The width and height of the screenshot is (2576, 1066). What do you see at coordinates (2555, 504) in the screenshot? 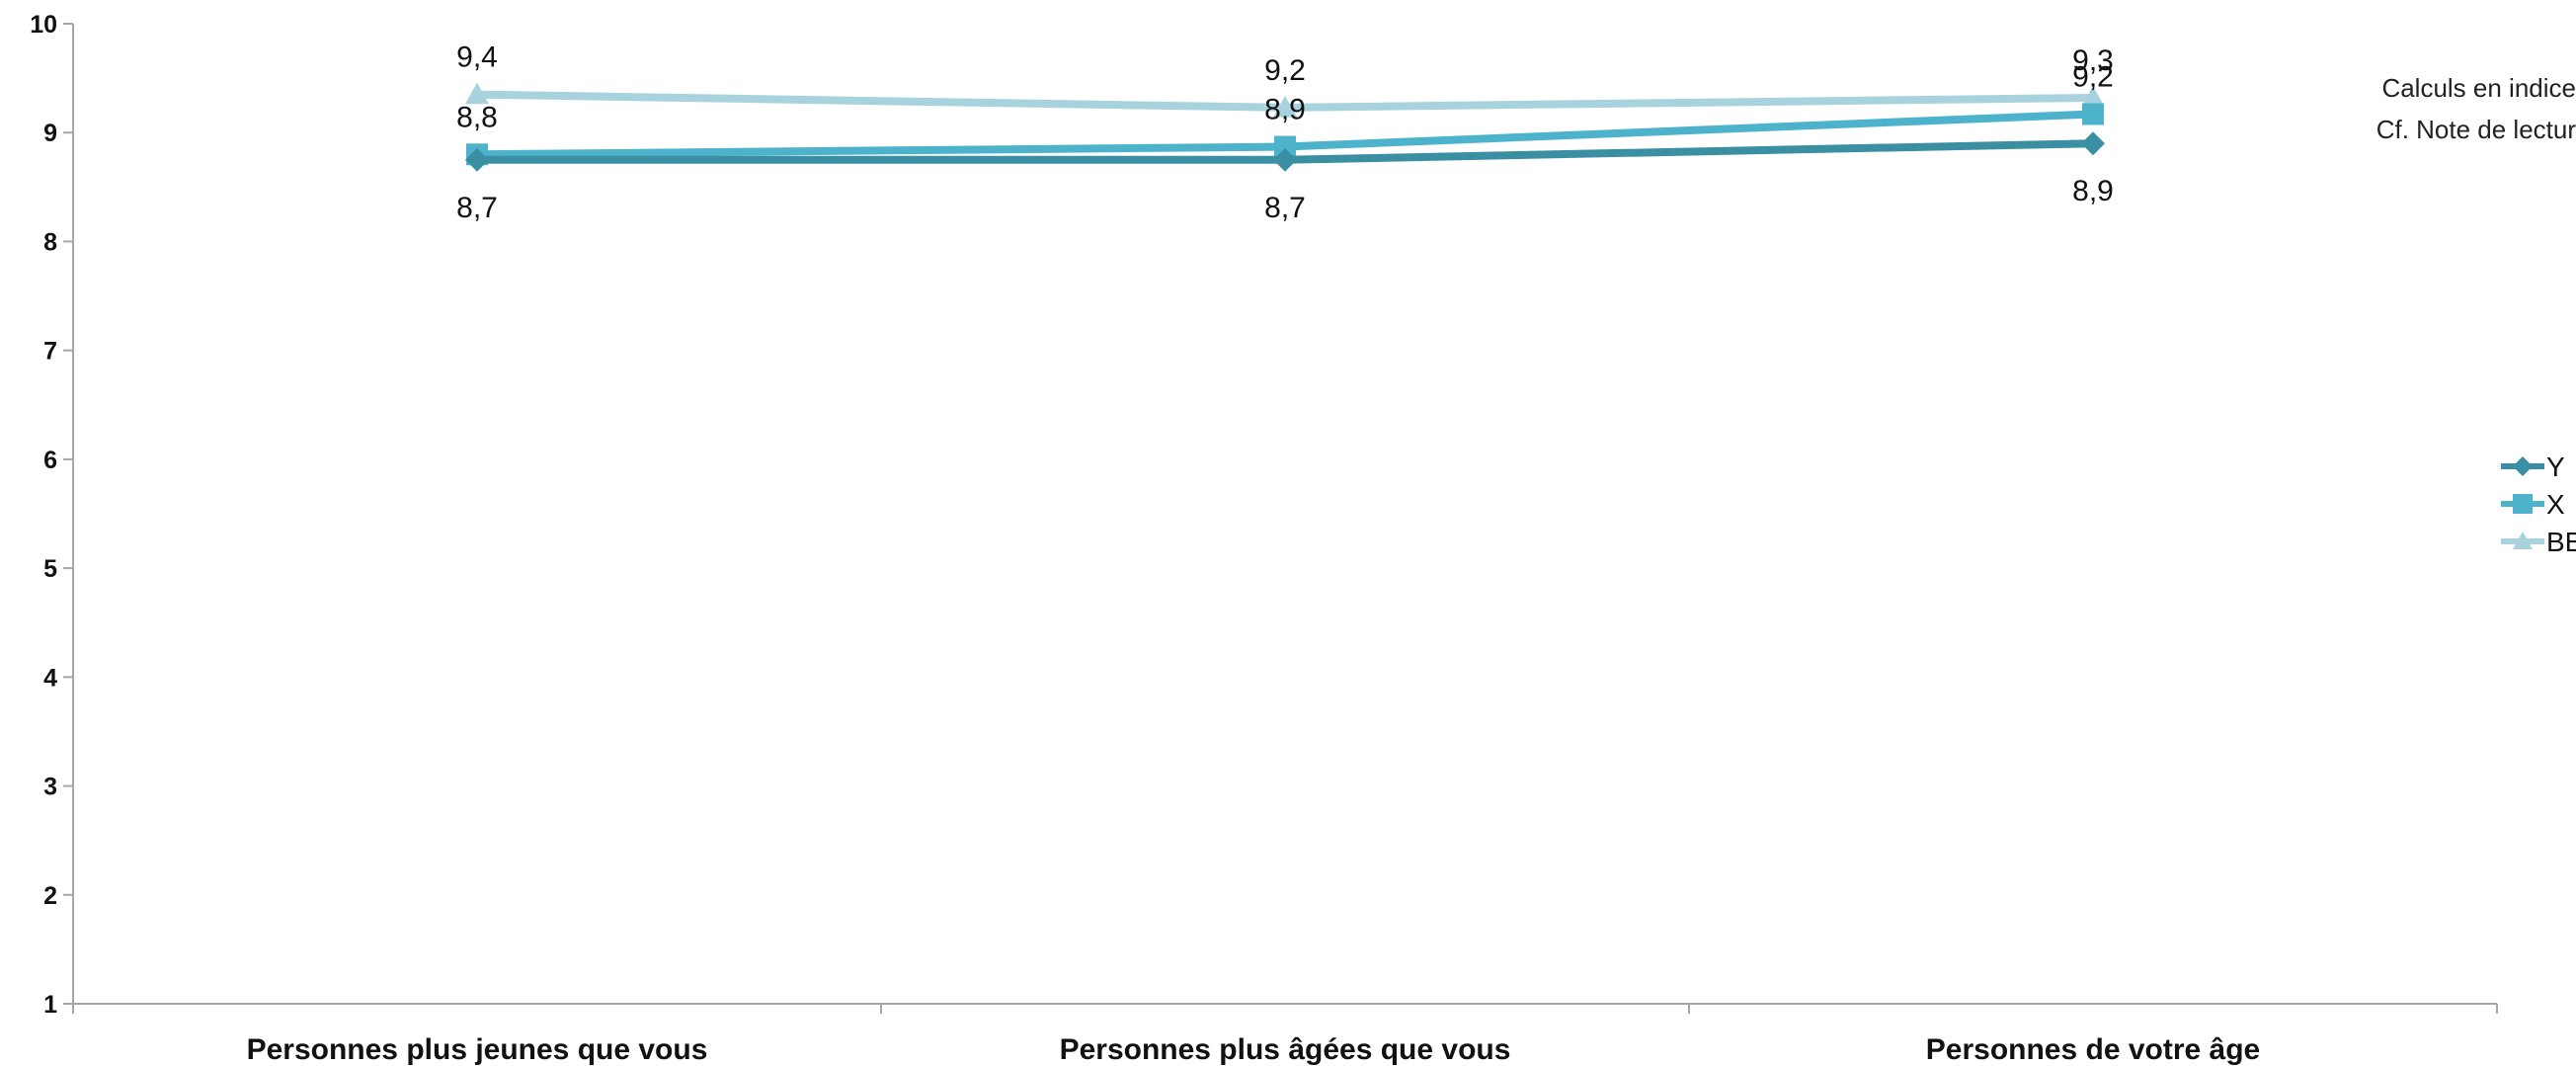
I see `legend-label-x: X` at bounding box center [2555, 504].